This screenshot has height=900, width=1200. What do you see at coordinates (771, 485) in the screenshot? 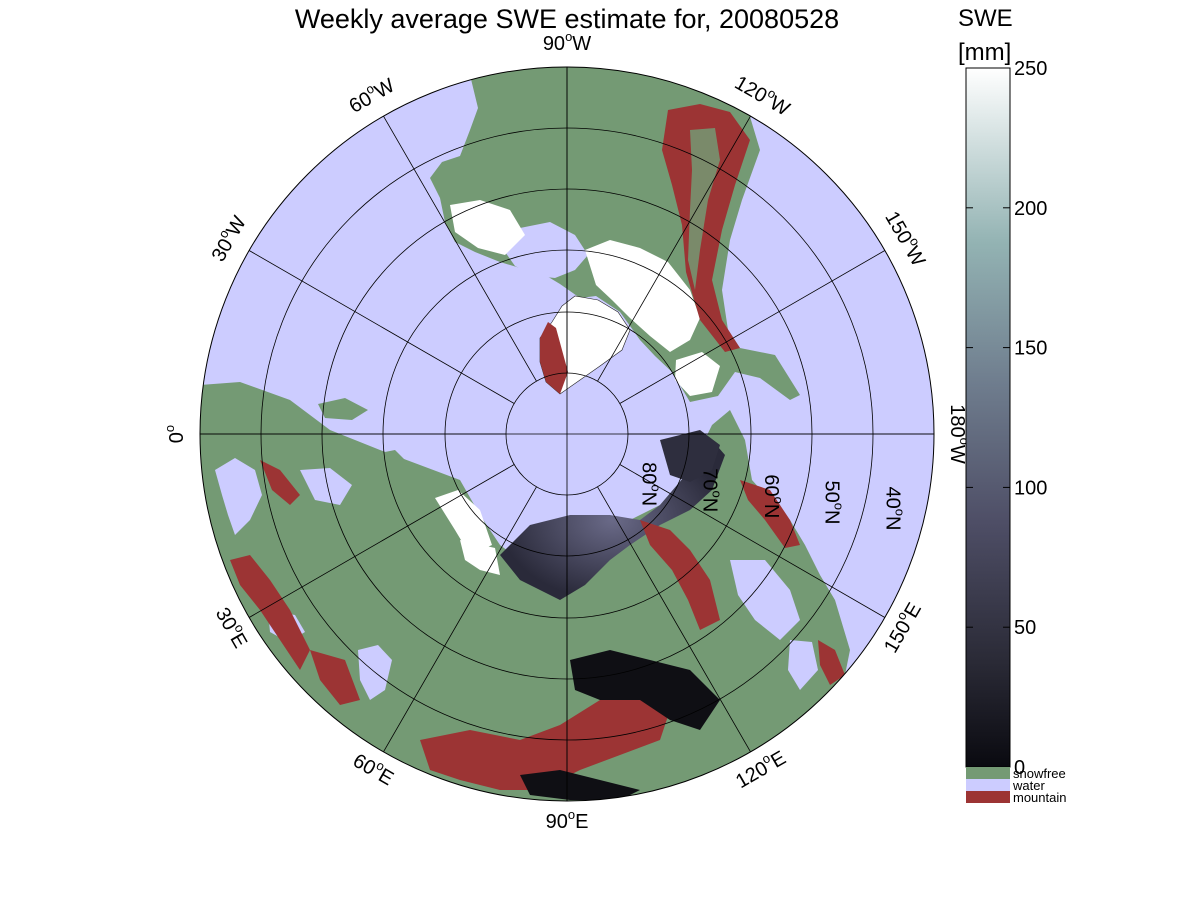
I see `parallel-label-value: 60` at bounding box center [771, 485].